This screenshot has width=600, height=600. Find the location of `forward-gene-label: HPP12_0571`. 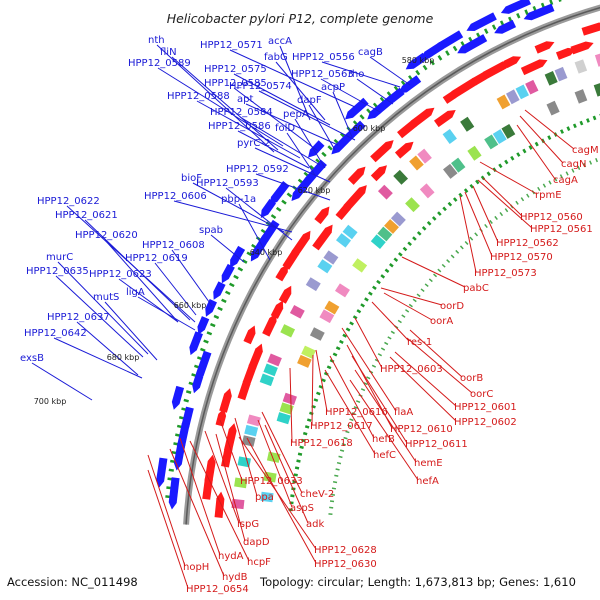

forward-gene-label: HPP12_0571 is located at coordinates (231, 45).